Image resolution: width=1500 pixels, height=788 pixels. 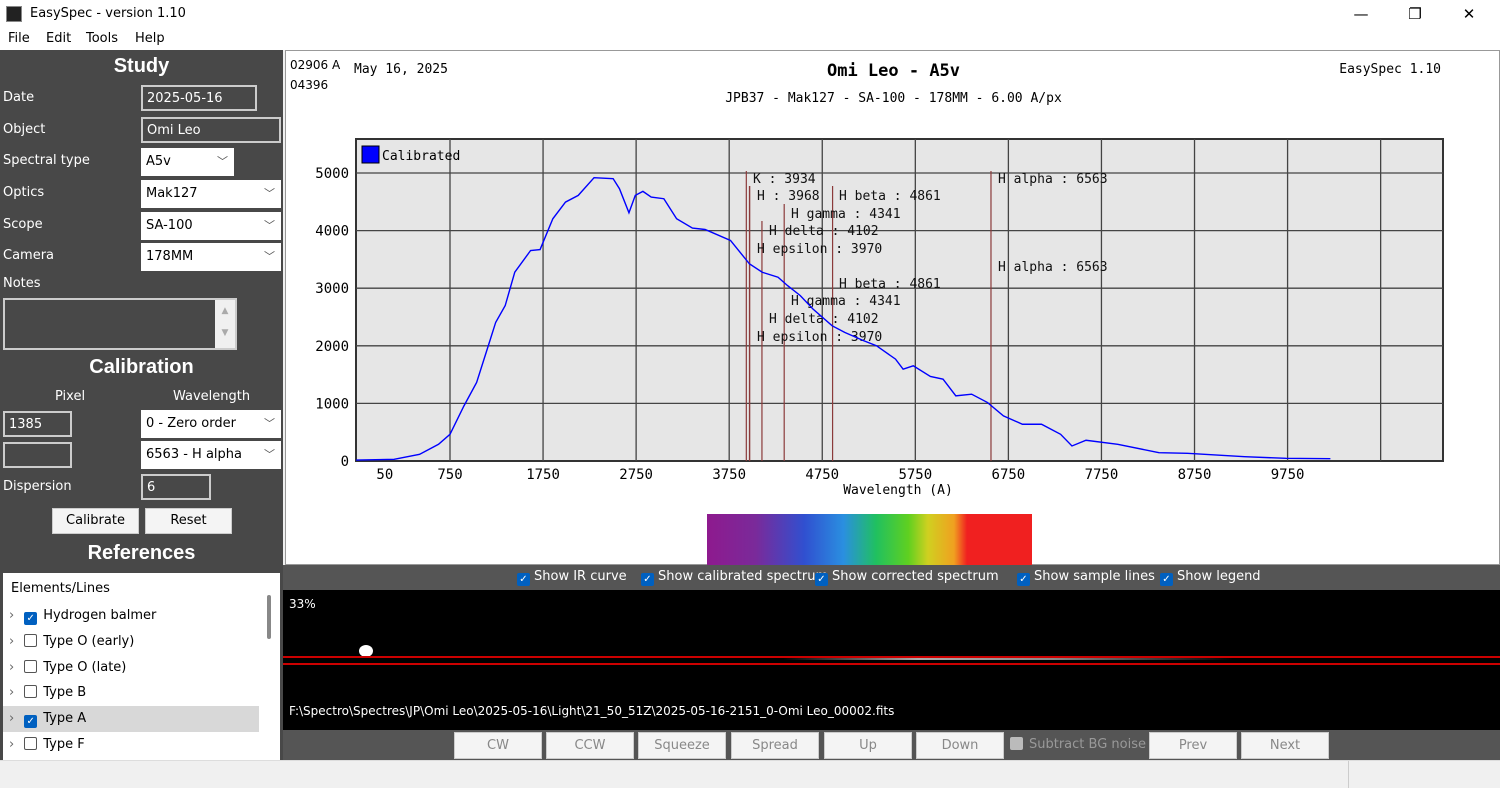 What do you see at coordinates (498, 745) in the screenshot?
I see `cw-button: CW` at bounding box center [498, 745].